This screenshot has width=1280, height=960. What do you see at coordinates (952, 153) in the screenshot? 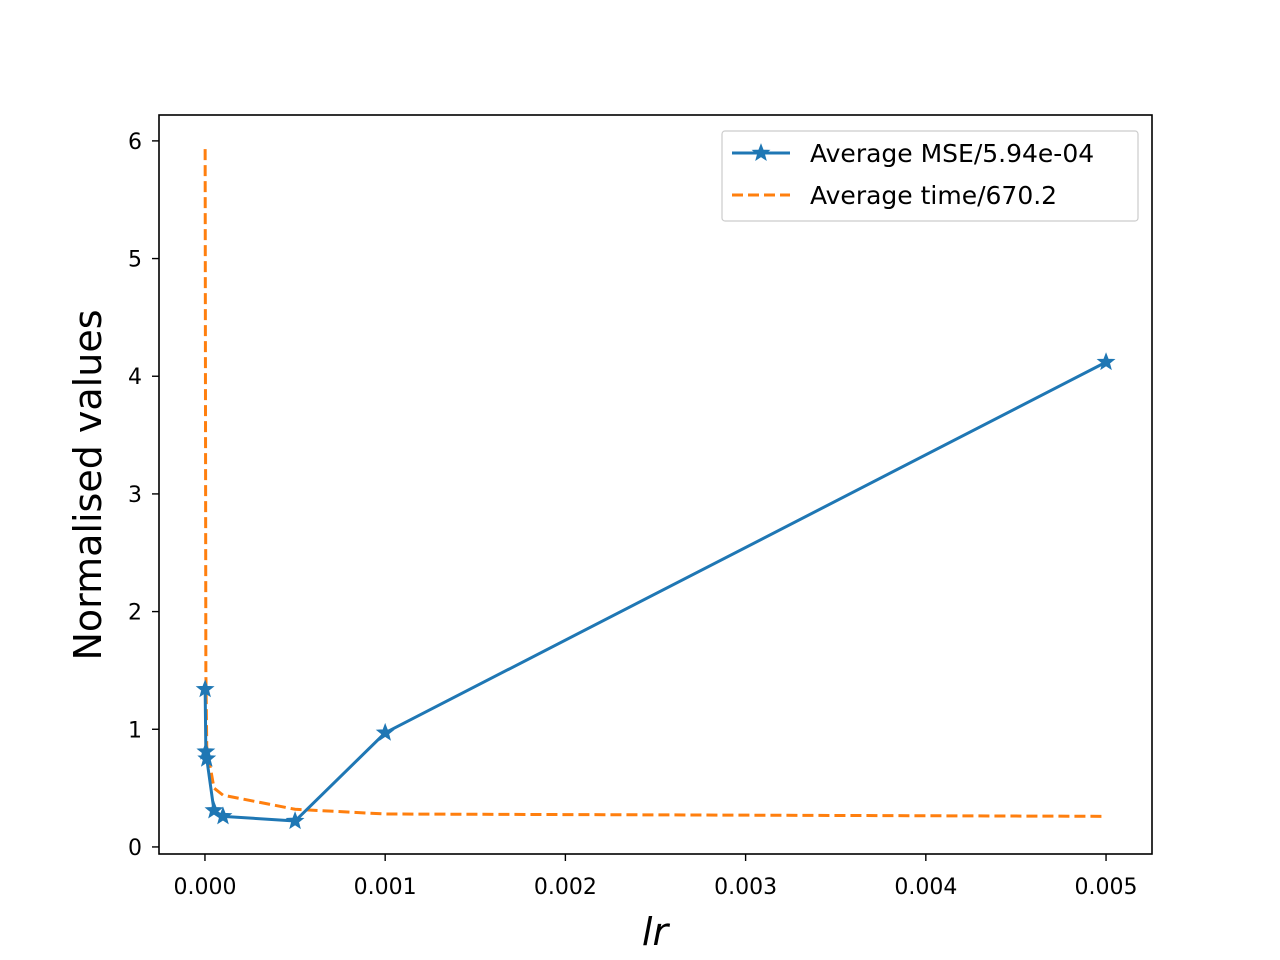
I see `legend-mse-label: Average MSE/5.94e-04` at bounding box center [952, 153].